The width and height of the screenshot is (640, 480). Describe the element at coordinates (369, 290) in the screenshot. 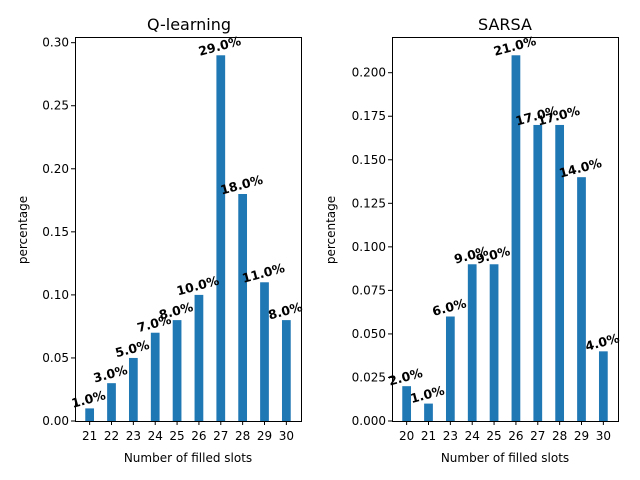

I see `y-tick-label: 0.075` at that location.